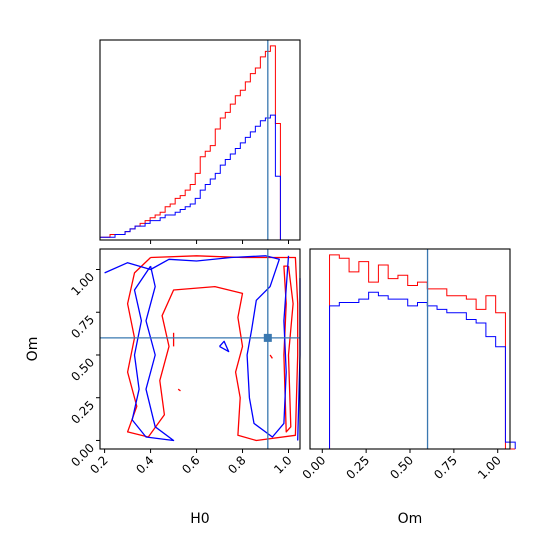  I want to click on x-tick-label: 1.00, so click(489, 467).